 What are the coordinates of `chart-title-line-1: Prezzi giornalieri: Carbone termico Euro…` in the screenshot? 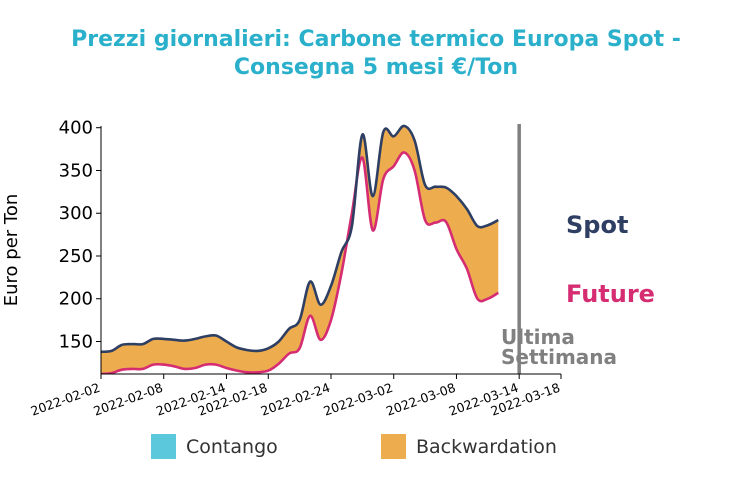 It's located at (376, 39).